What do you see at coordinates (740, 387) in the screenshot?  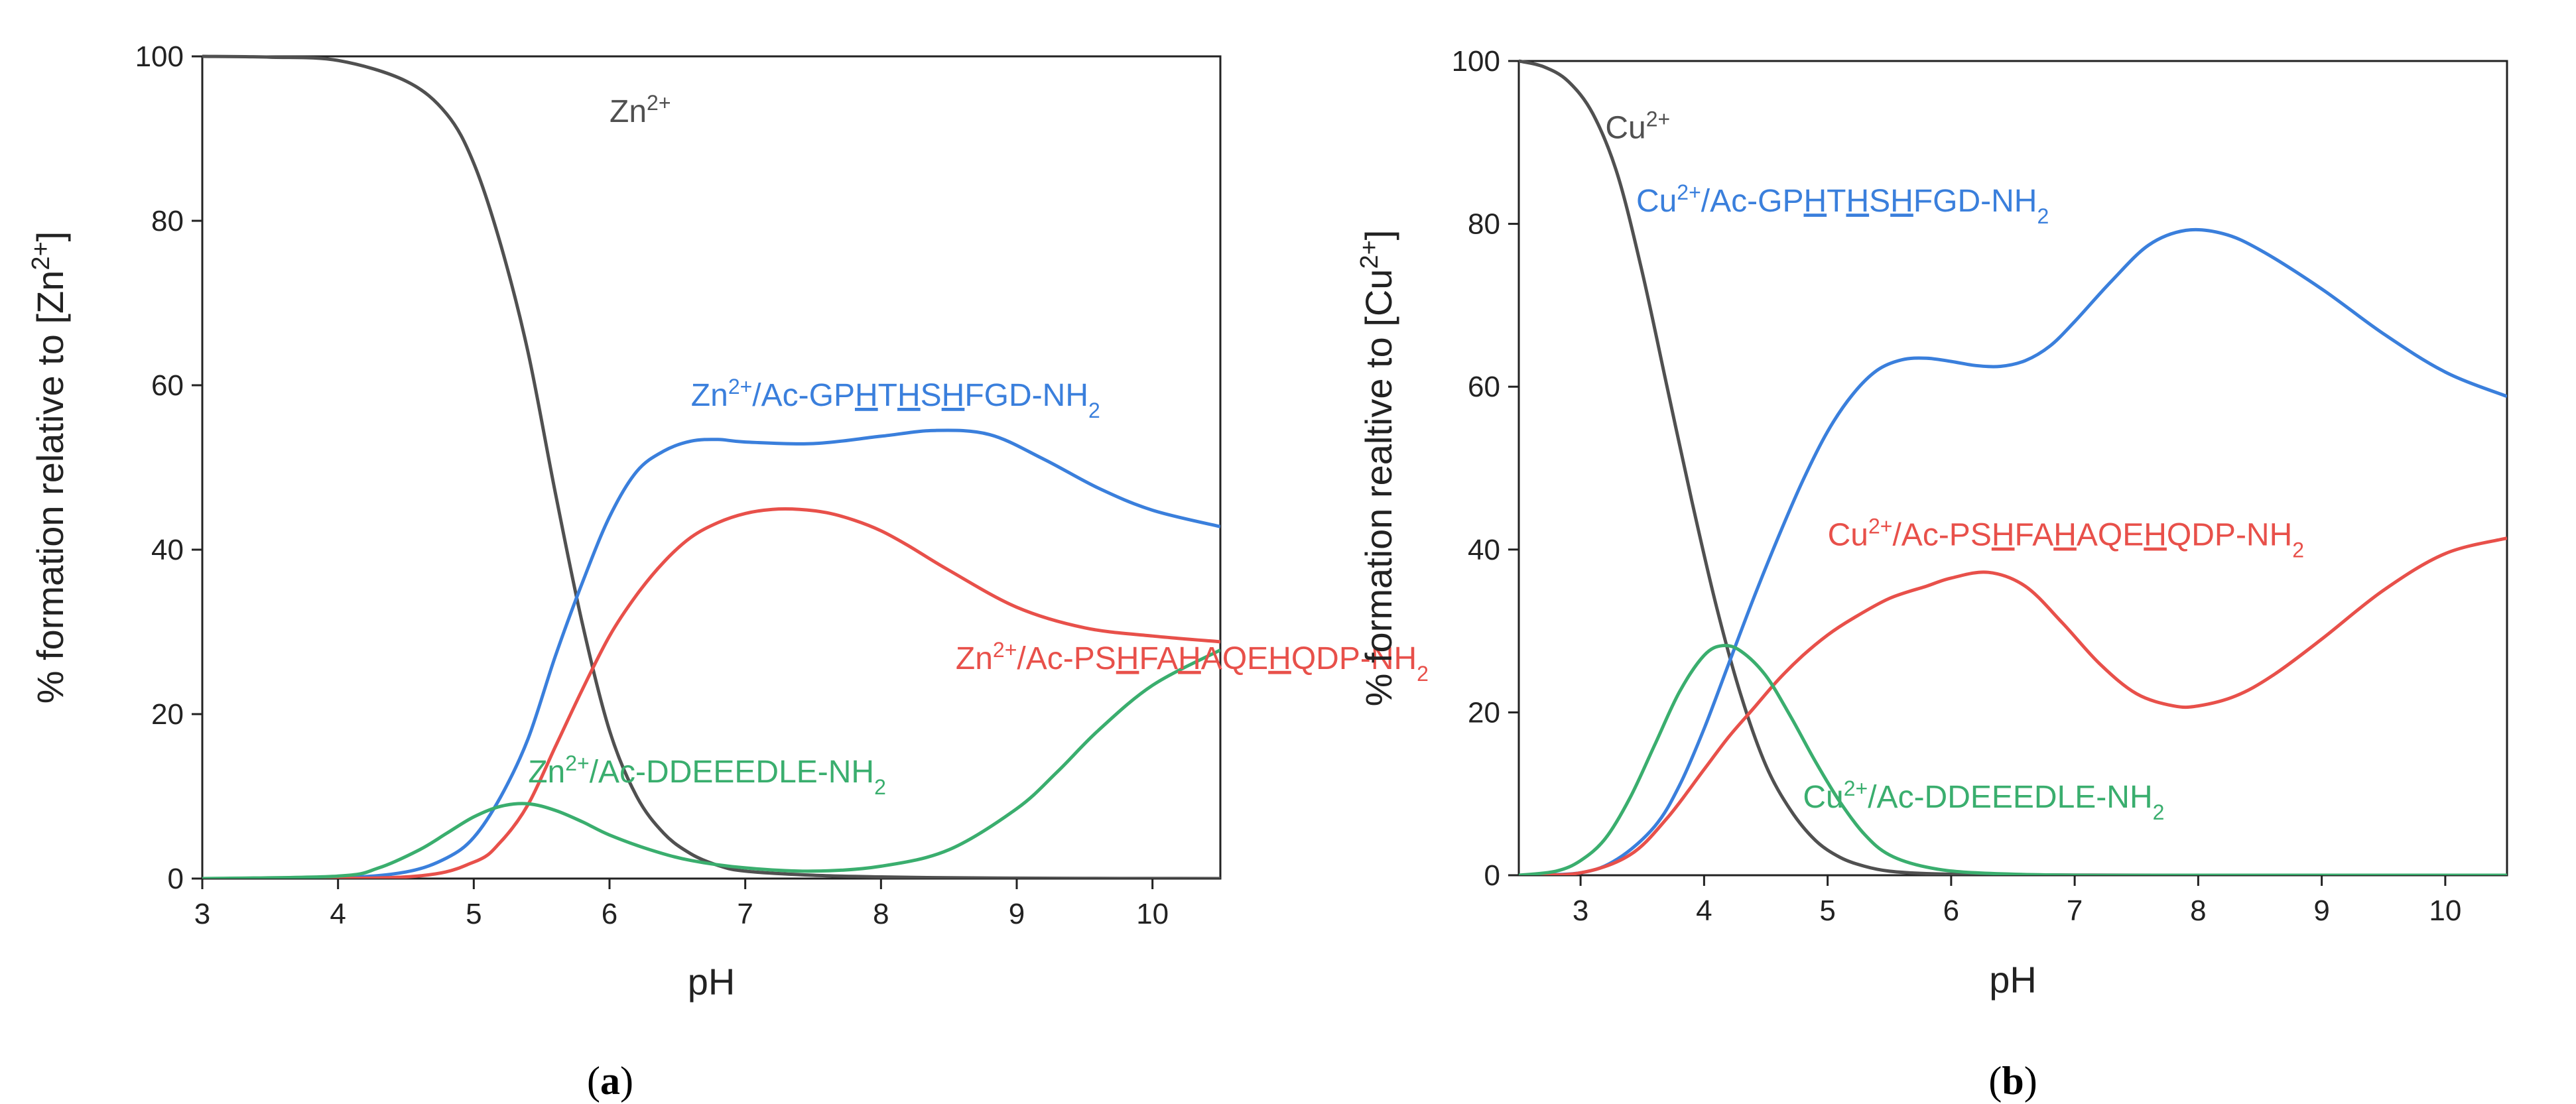 I see `series-label-zn2-ac-gphthshfgd-nh2-part: 2+` at bounding box center [740, 387].